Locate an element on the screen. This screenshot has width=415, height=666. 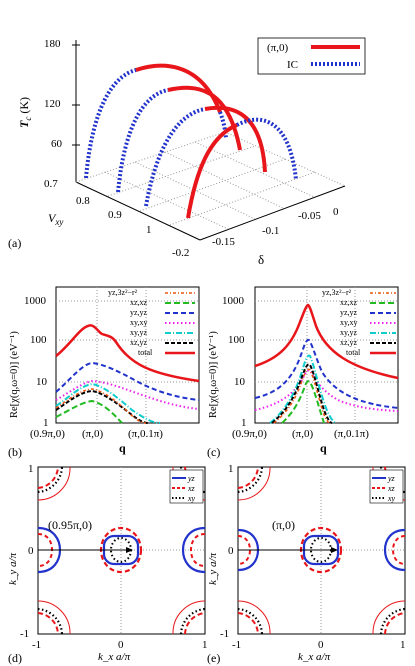
c-curve-xzxz is located at coordinates (303, 402).